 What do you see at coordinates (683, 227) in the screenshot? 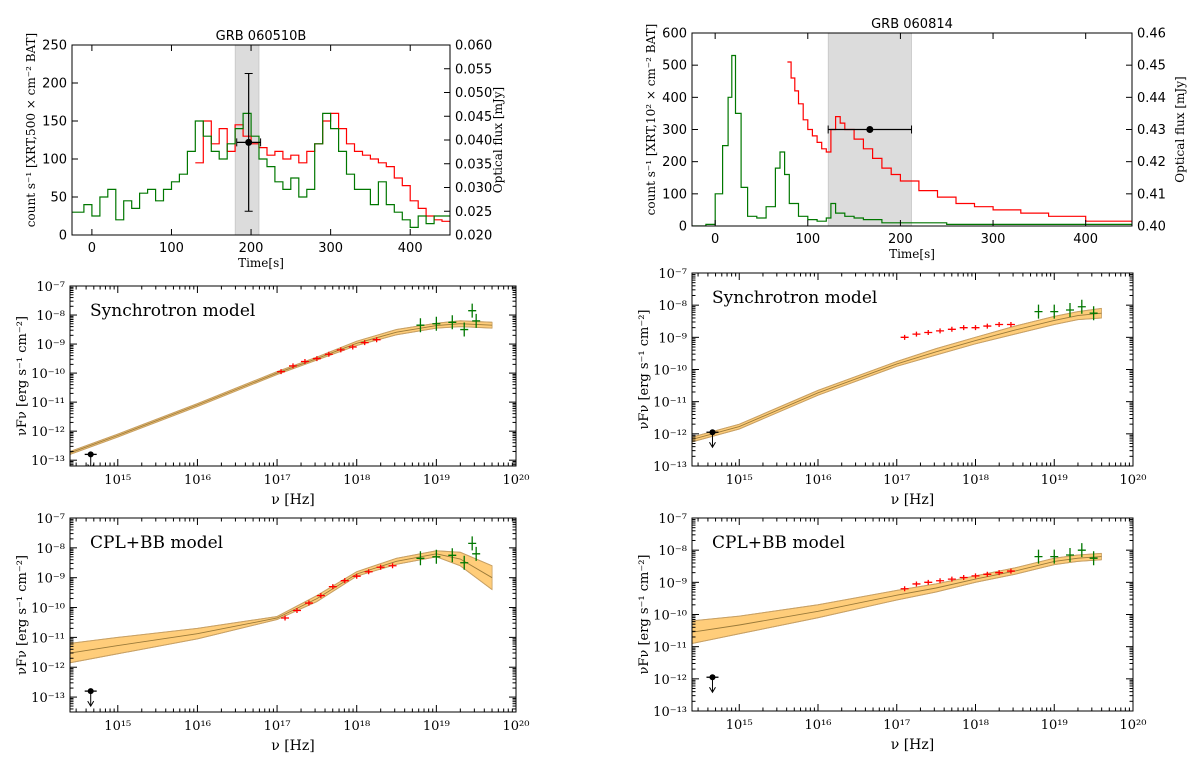
I see `y-tick-label: 0` at bounding box center [683, 227].